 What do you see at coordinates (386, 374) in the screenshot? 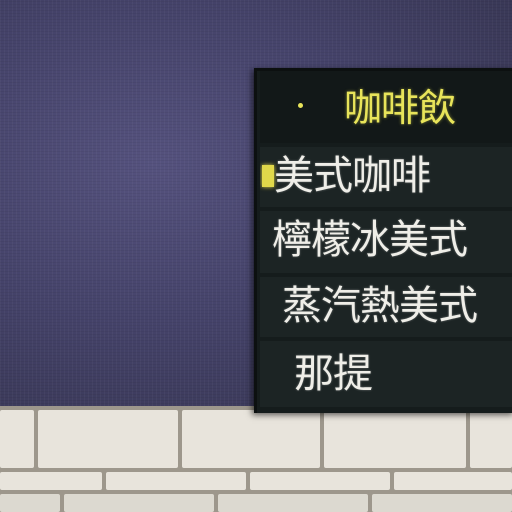
I see `menu-item: 那提` at bounding box center [386, 374].